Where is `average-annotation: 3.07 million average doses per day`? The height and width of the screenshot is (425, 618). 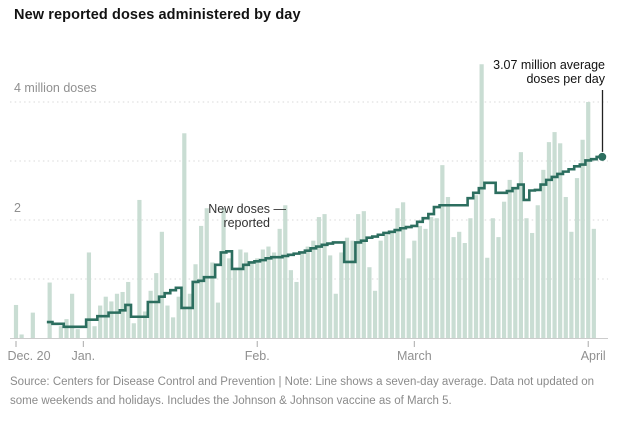
average-annotation: 3.07 million average doses per day is located at coordinates (517, 72).